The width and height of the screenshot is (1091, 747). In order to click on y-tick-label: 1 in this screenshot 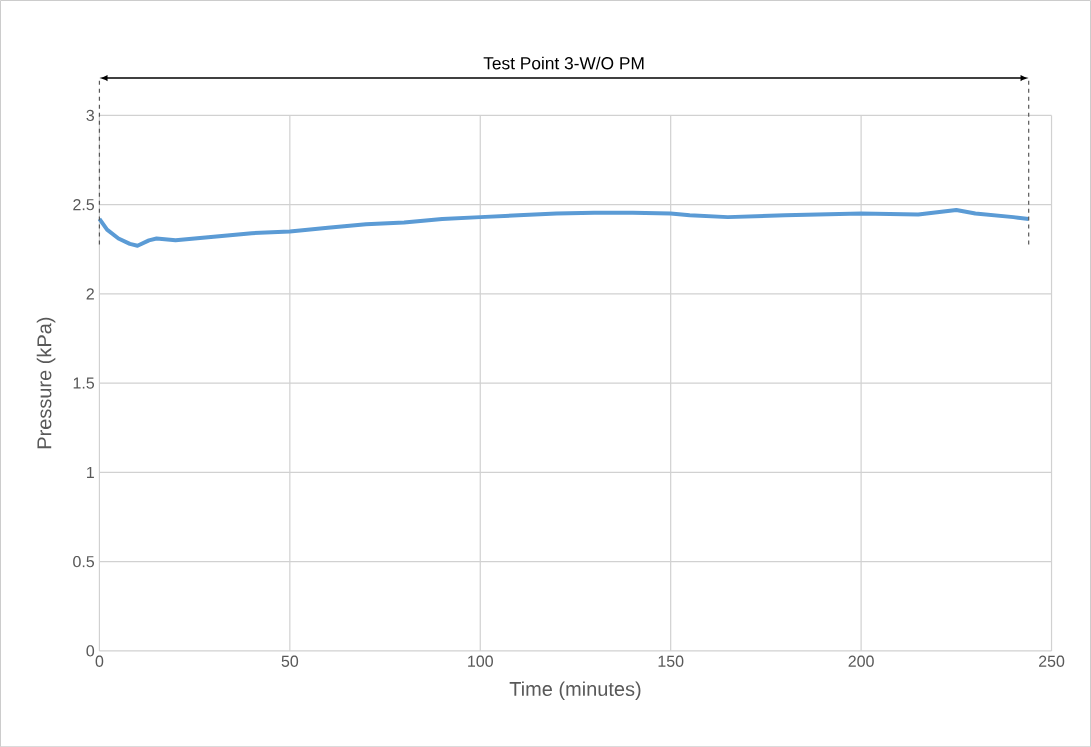, I will do `click(90, 472)`.